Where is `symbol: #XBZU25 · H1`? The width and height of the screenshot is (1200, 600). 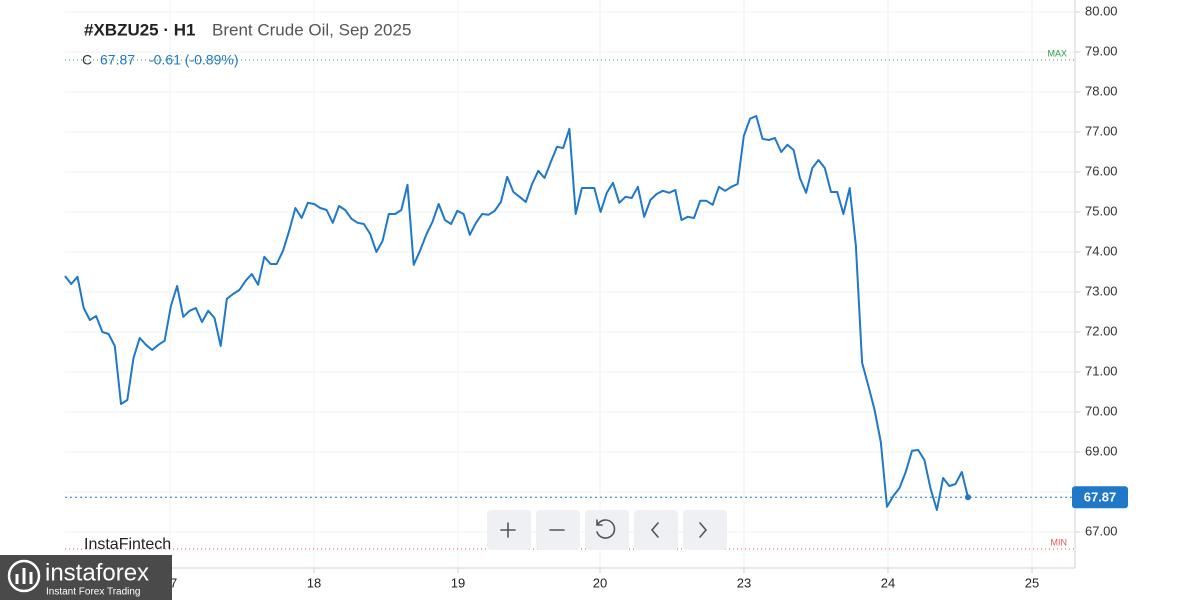
symbol: #XBZU25 · H1 is located at coordinates (139, 29).